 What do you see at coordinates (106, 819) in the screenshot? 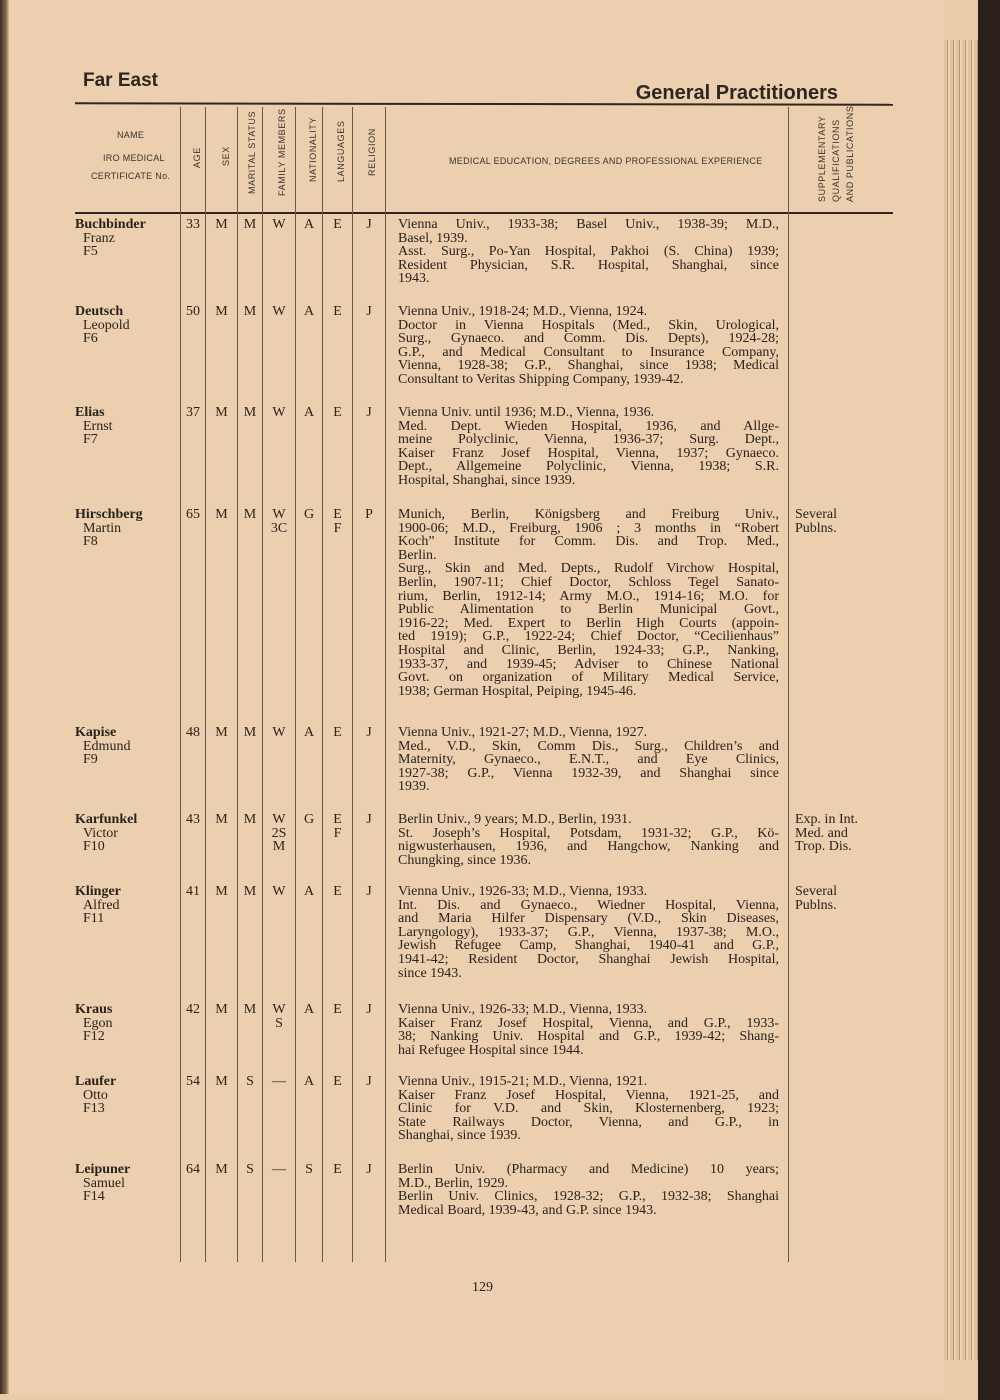
I see `surname: Karfunkel` at bounding box center [106, 819].